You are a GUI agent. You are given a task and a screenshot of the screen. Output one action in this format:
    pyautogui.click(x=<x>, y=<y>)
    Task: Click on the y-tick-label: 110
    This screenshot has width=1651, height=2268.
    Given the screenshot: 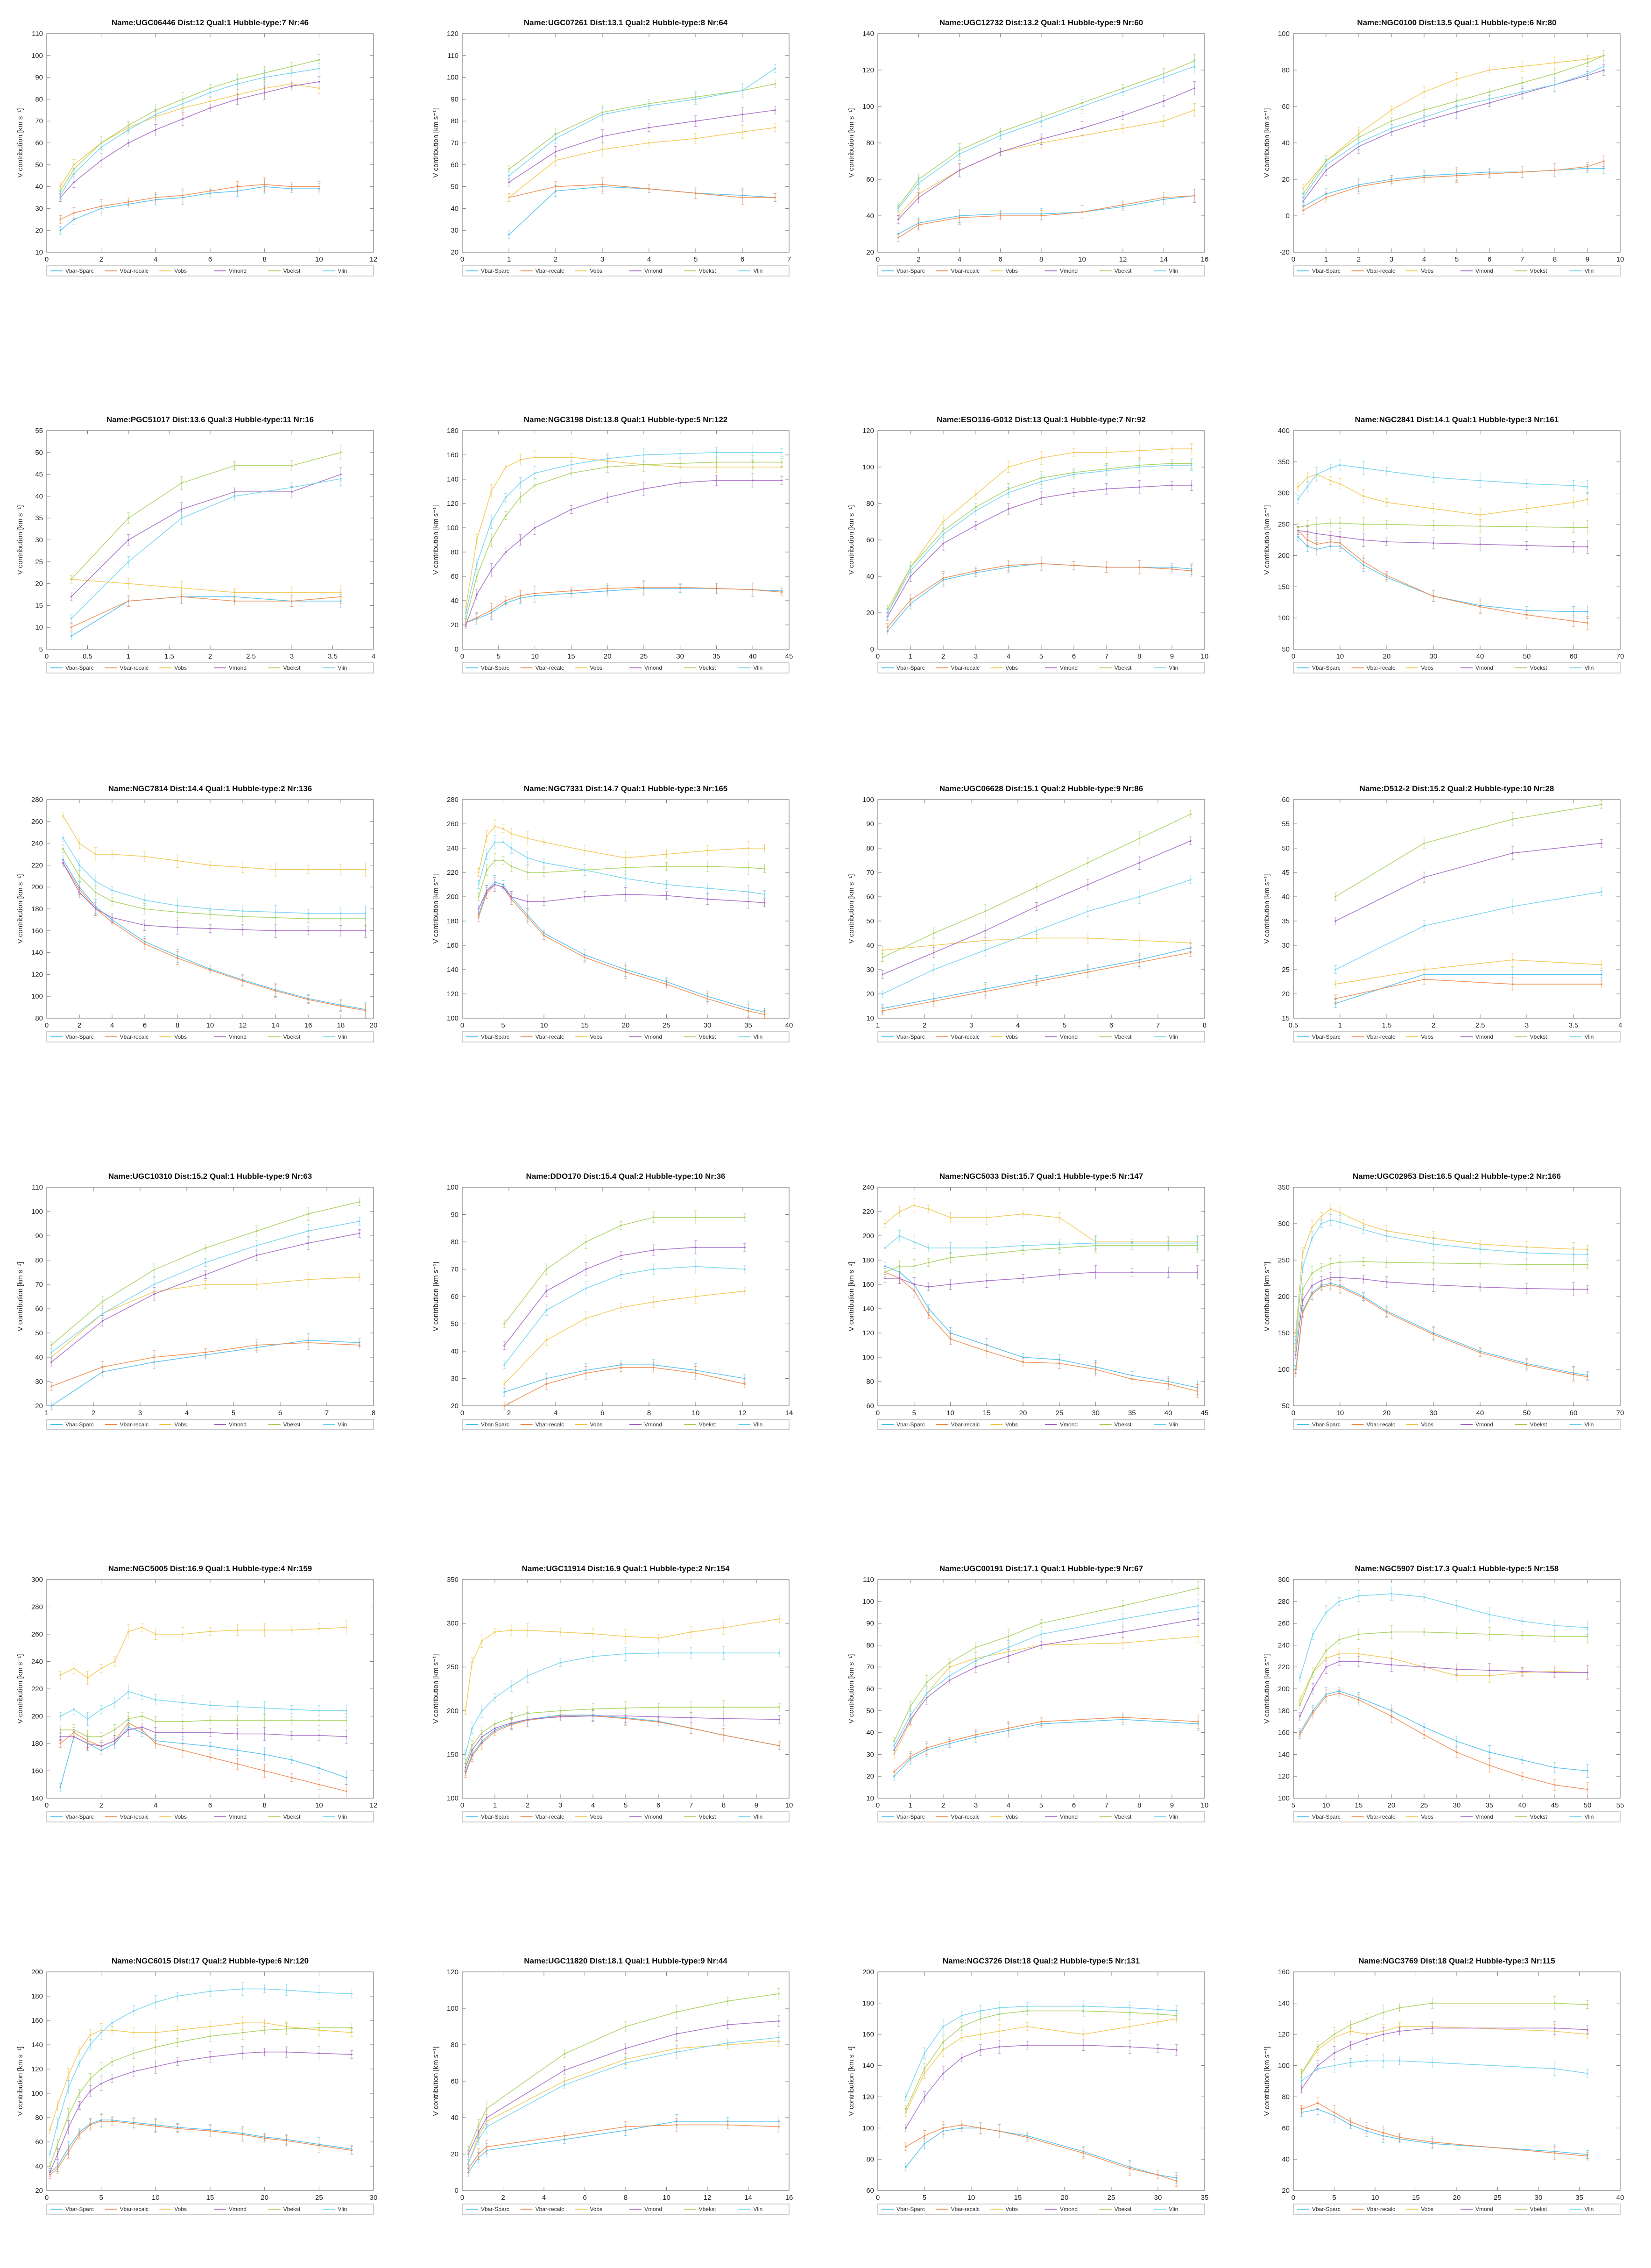 What is the action you would take?
    pyautogui.click(x=453, y=56)
    